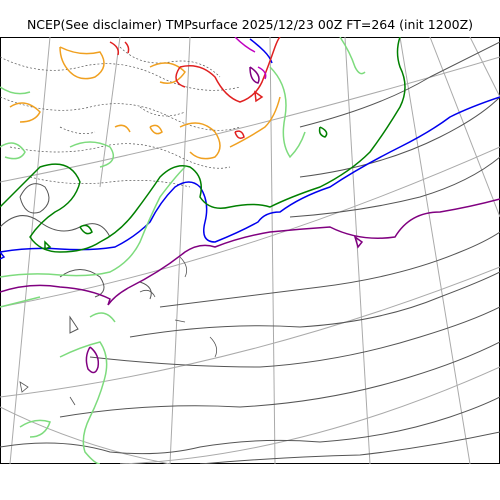 This screenshot has width=500, height=500. I want to click on isotherms-orange, so click(145, 103).